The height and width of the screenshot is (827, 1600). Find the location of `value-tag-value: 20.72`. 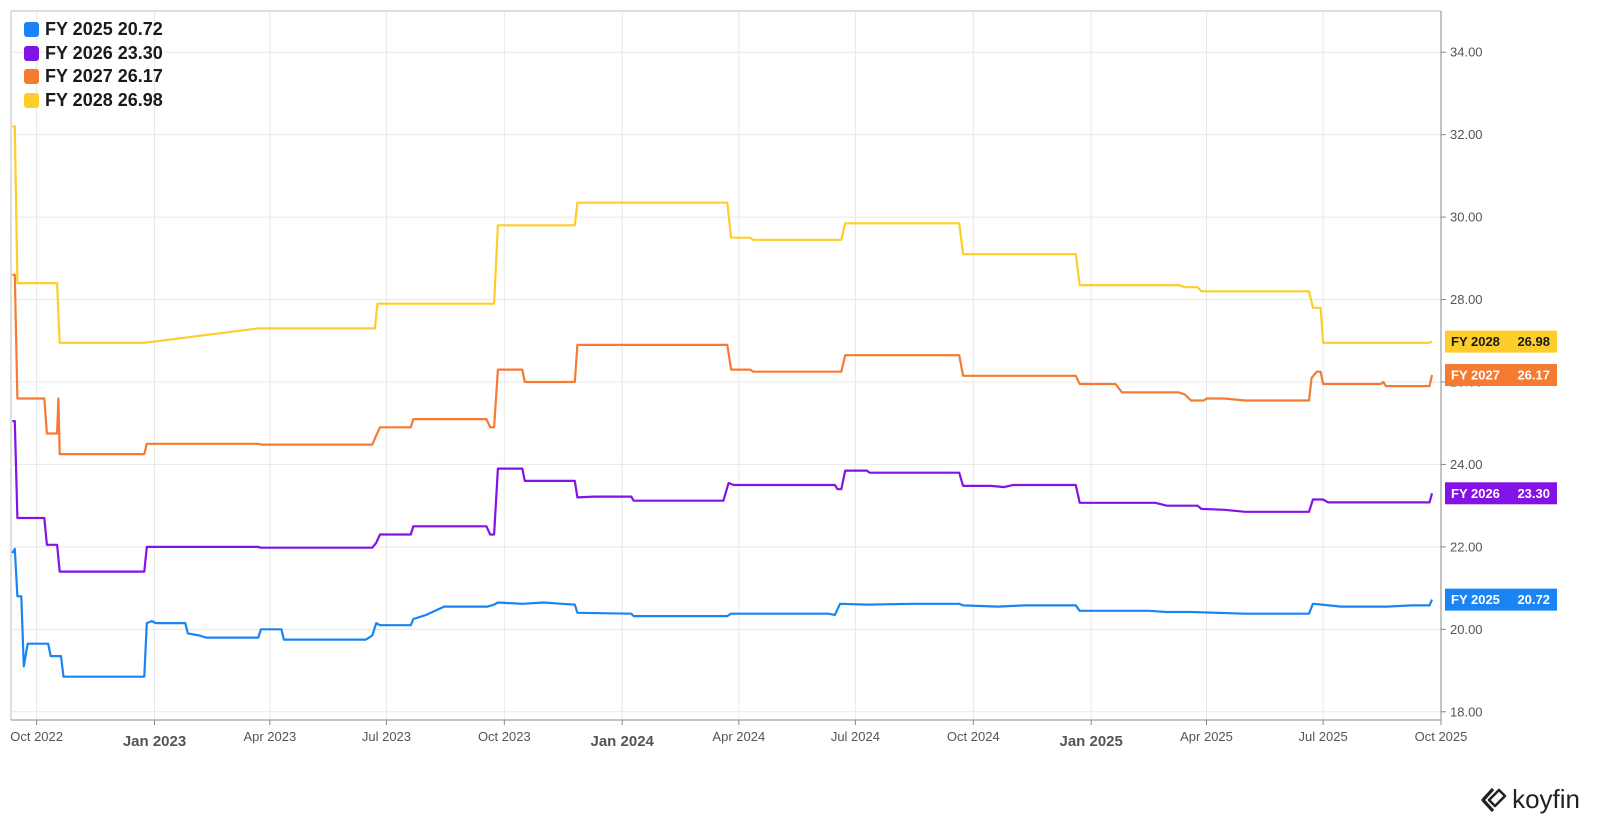

value-tag-value: 20.72 is located at coordinates (1533, 599).